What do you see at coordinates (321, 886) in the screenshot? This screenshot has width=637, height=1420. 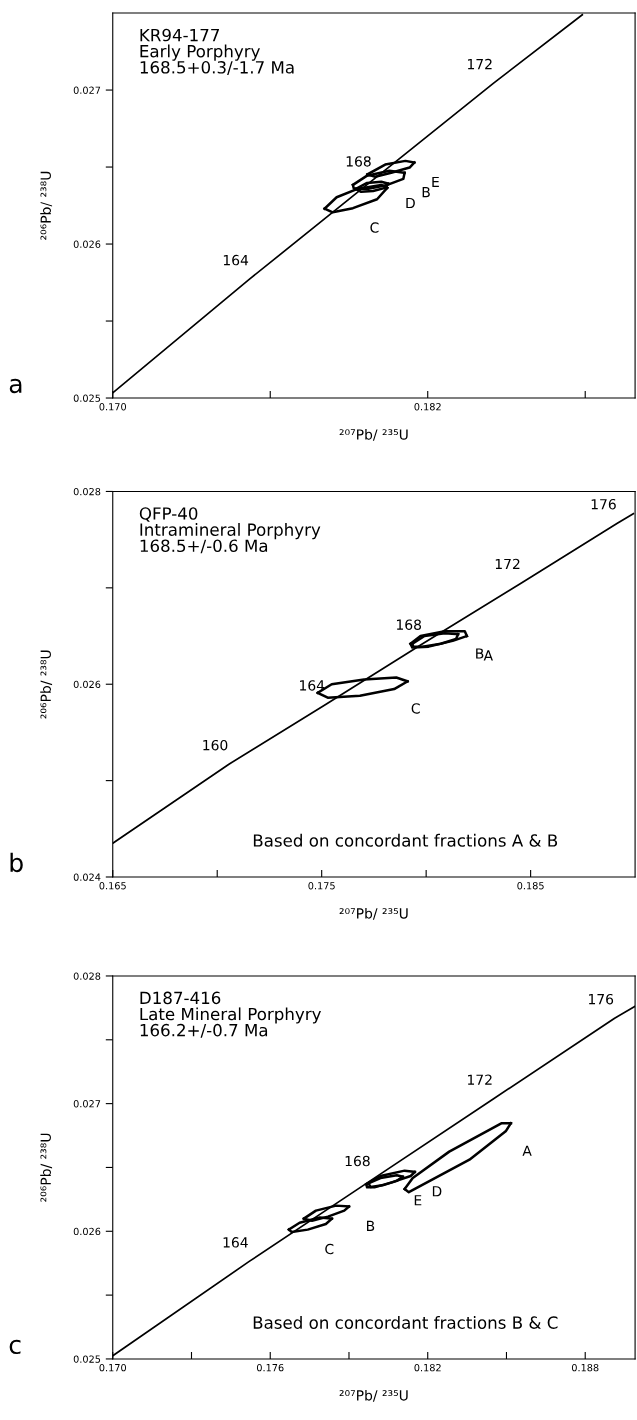 I see `x-tick-label: 0.175` at bounding box center [321, 886].